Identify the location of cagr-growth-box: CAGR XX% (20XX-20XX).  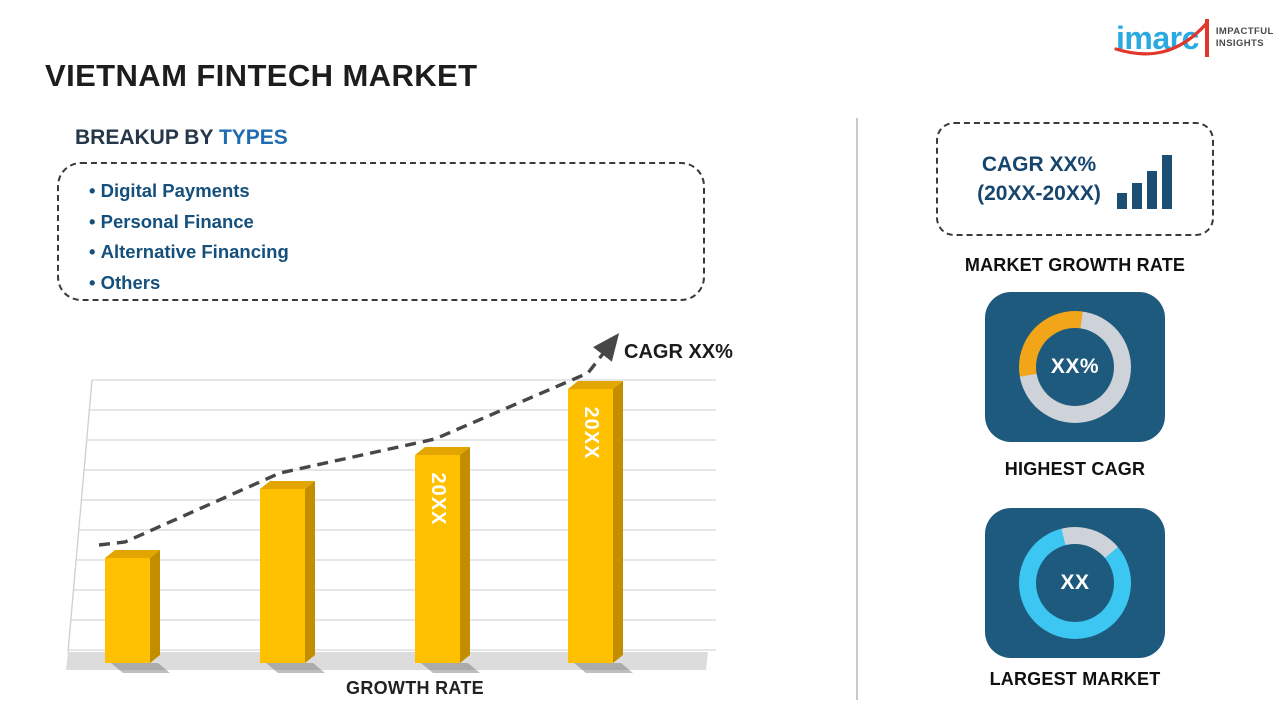
(1075, 179).